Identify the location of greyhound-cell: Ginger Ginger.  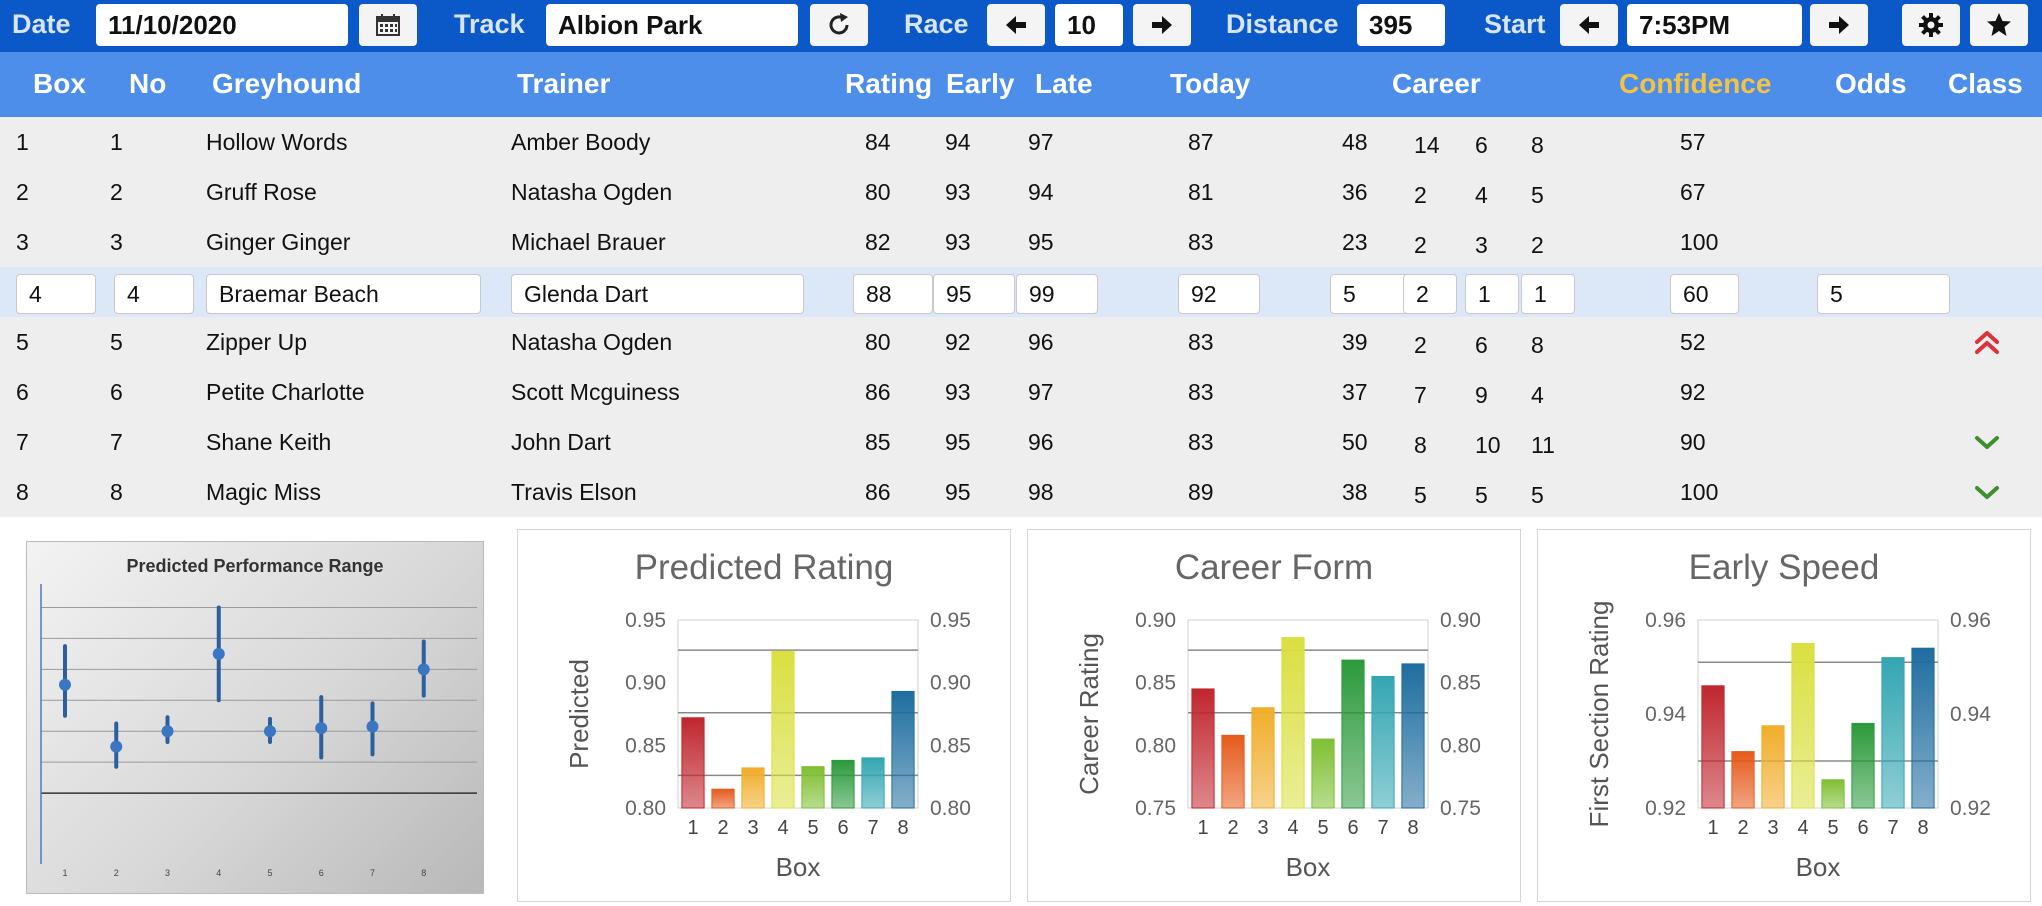
(278, 242).